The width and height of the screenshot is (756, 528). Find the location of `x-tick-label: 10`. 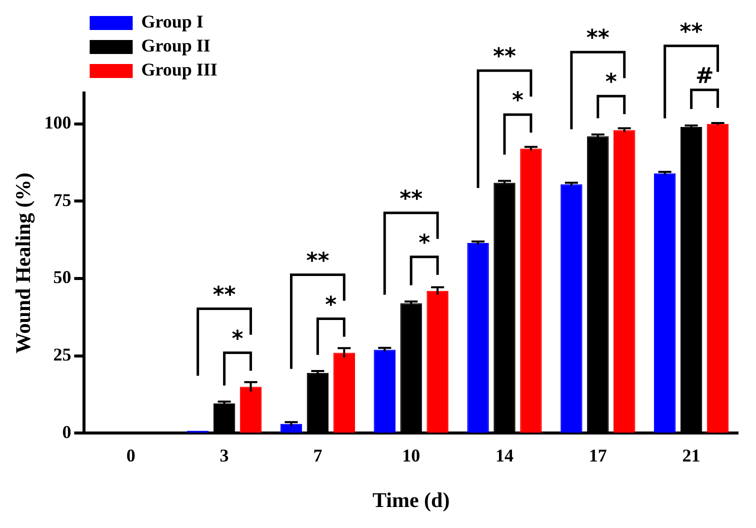

x-tick-label: 10 is located at coordinates (411, 456).